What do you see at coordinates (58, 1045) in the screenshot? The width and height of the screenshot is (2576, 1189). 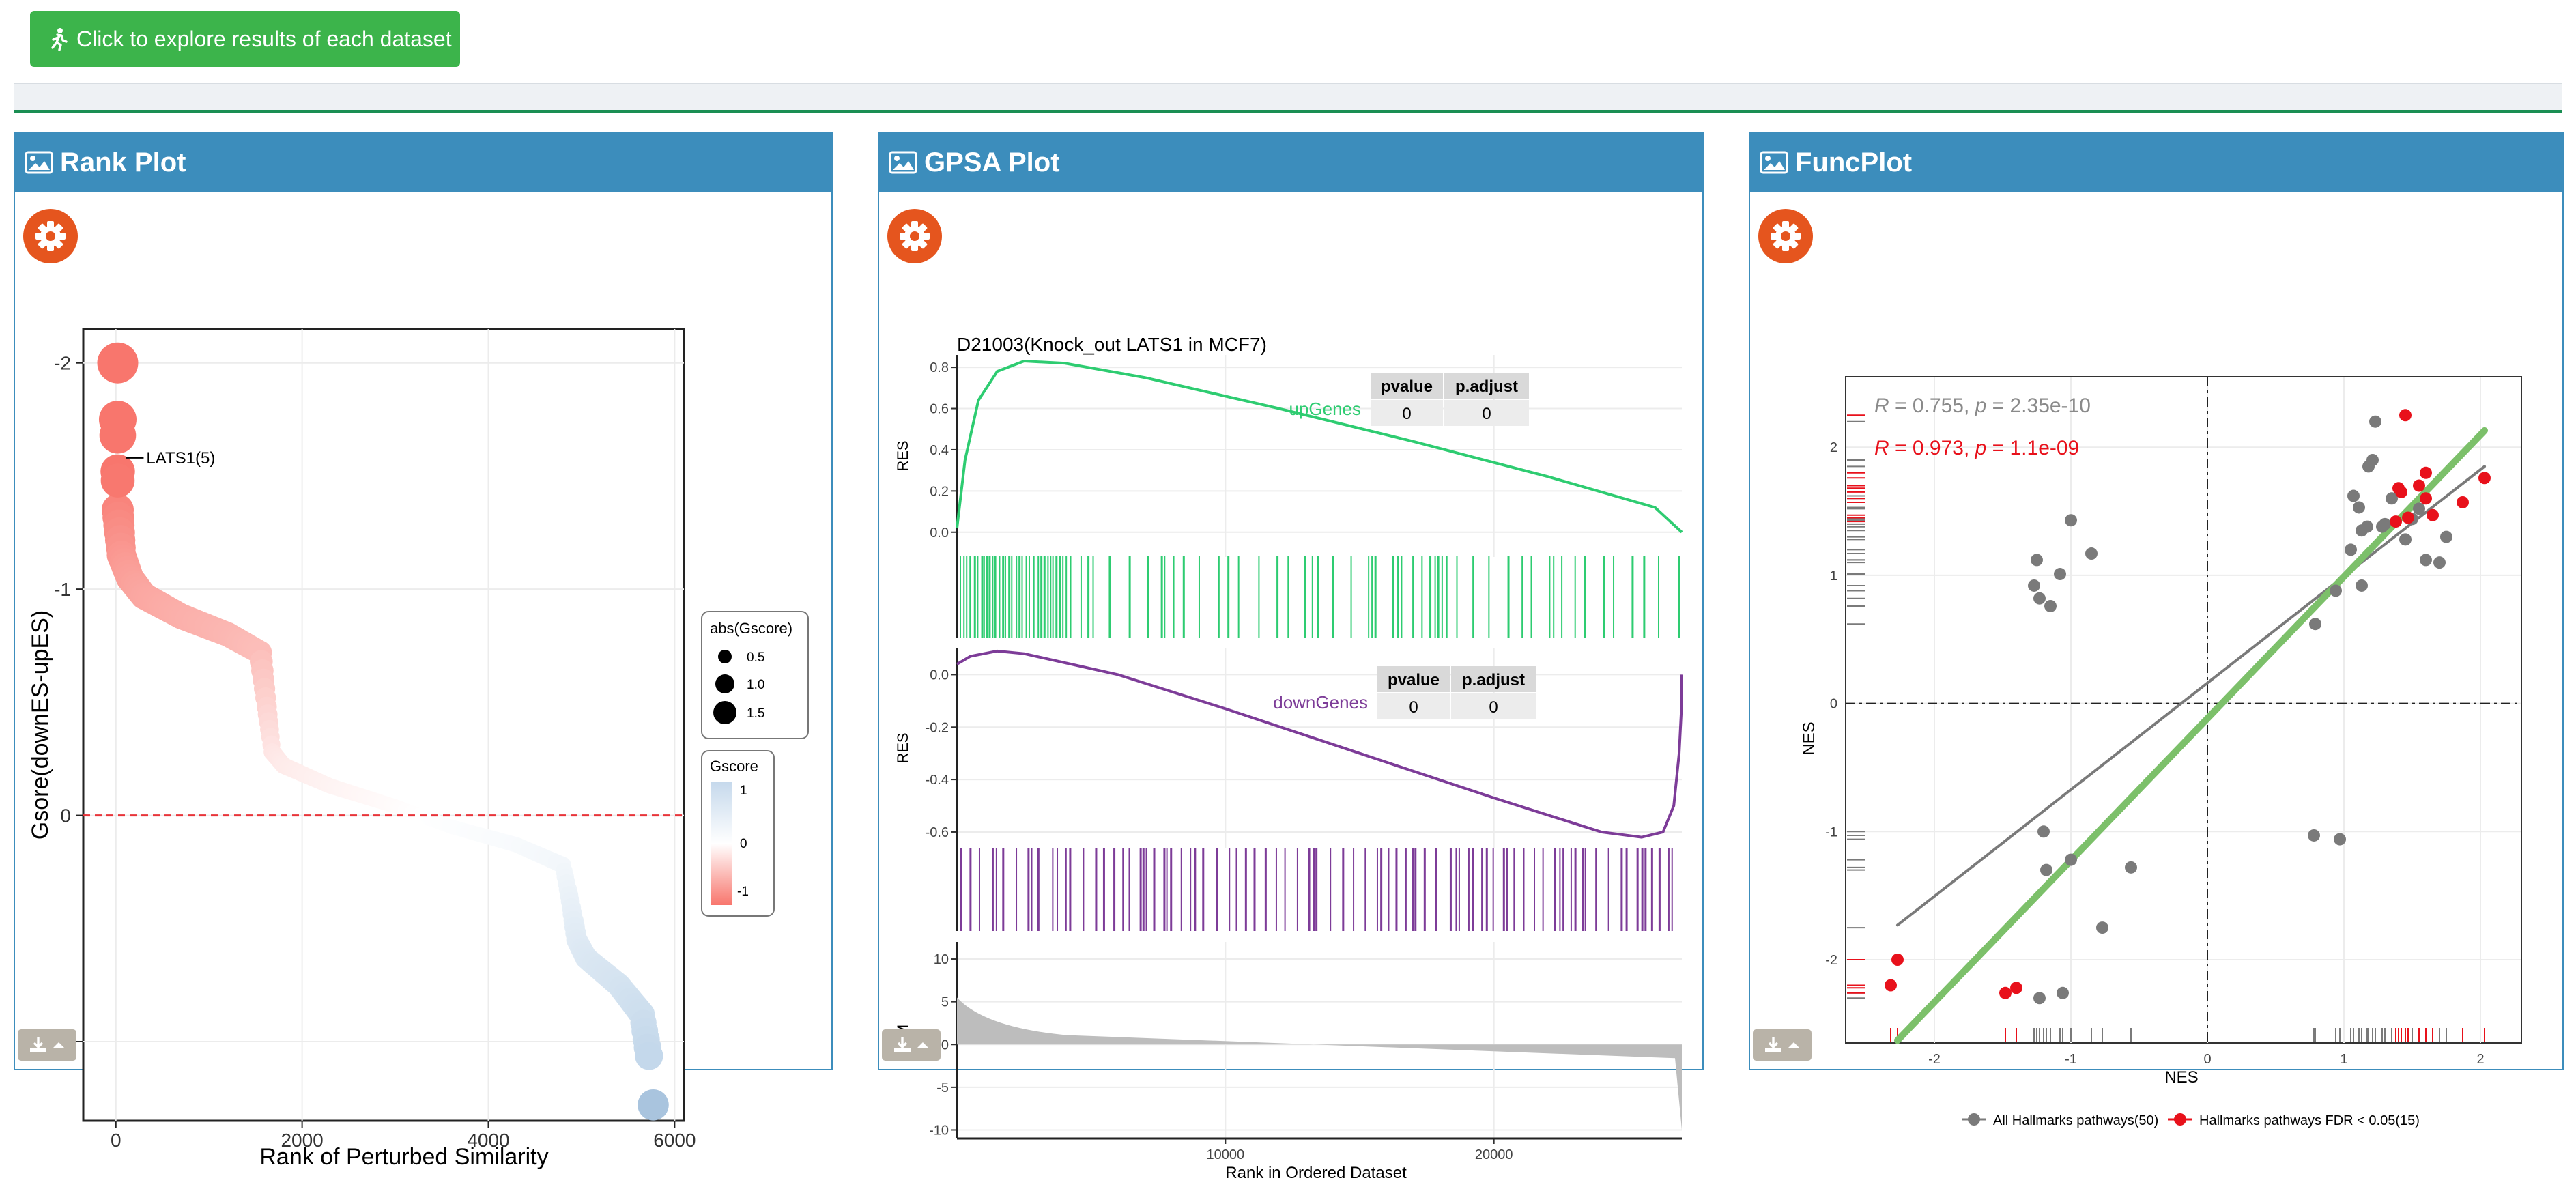 I see `caret-up-icon` at bounding box center [58, 1045].